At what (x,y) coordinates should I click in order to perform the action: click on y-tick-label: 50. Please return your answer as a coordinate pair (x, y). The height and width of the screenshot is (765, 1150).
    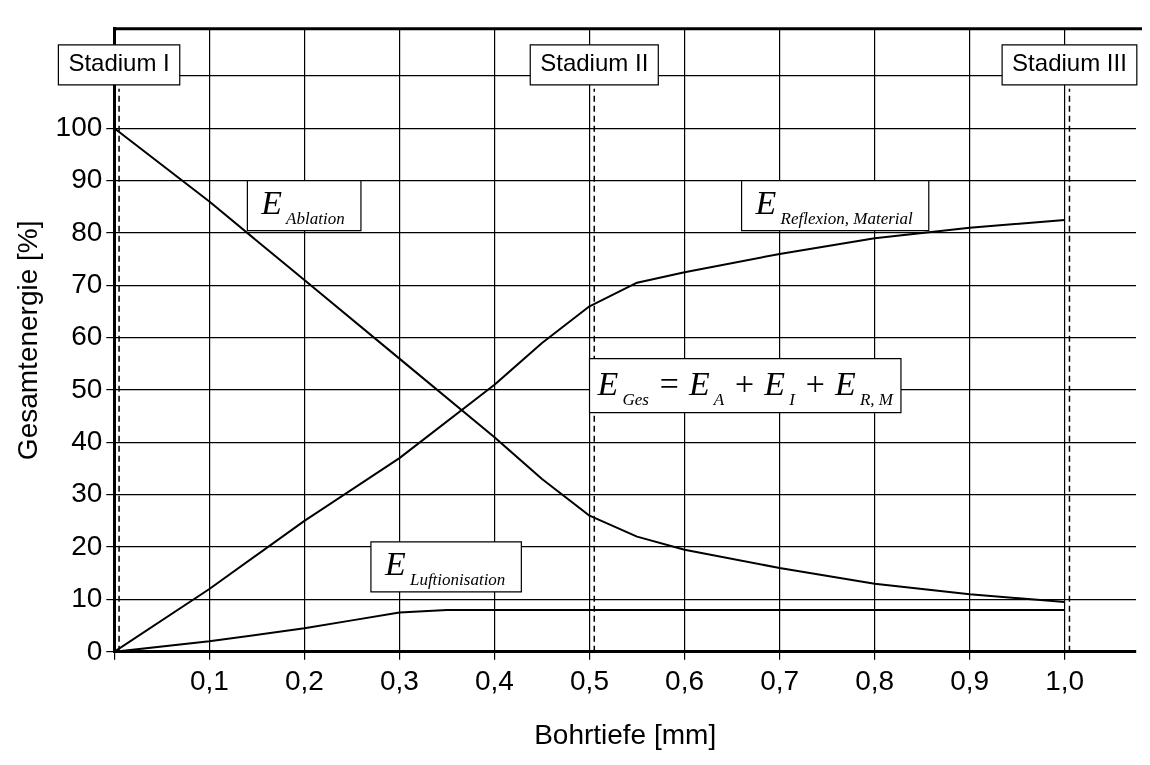
    Looking at the image, I should click on (87, 388).